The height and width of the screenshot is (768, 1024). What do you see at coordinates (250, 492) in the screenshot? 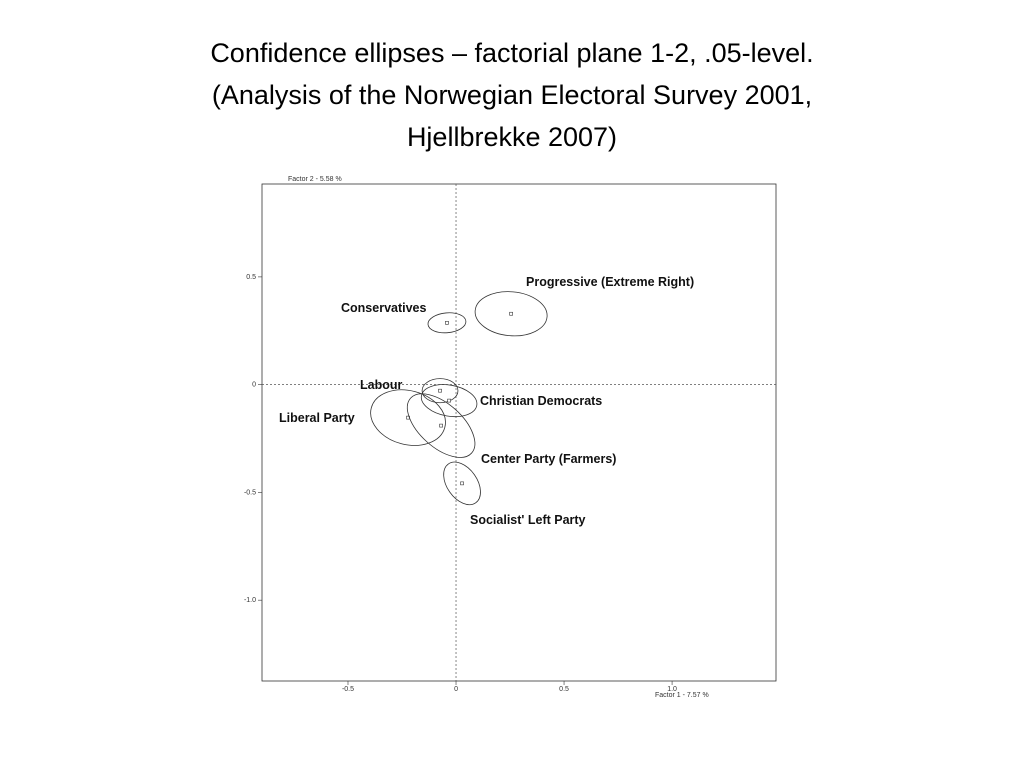
I see `y-tick-label: -0.5` at bounding box center [250, 492].